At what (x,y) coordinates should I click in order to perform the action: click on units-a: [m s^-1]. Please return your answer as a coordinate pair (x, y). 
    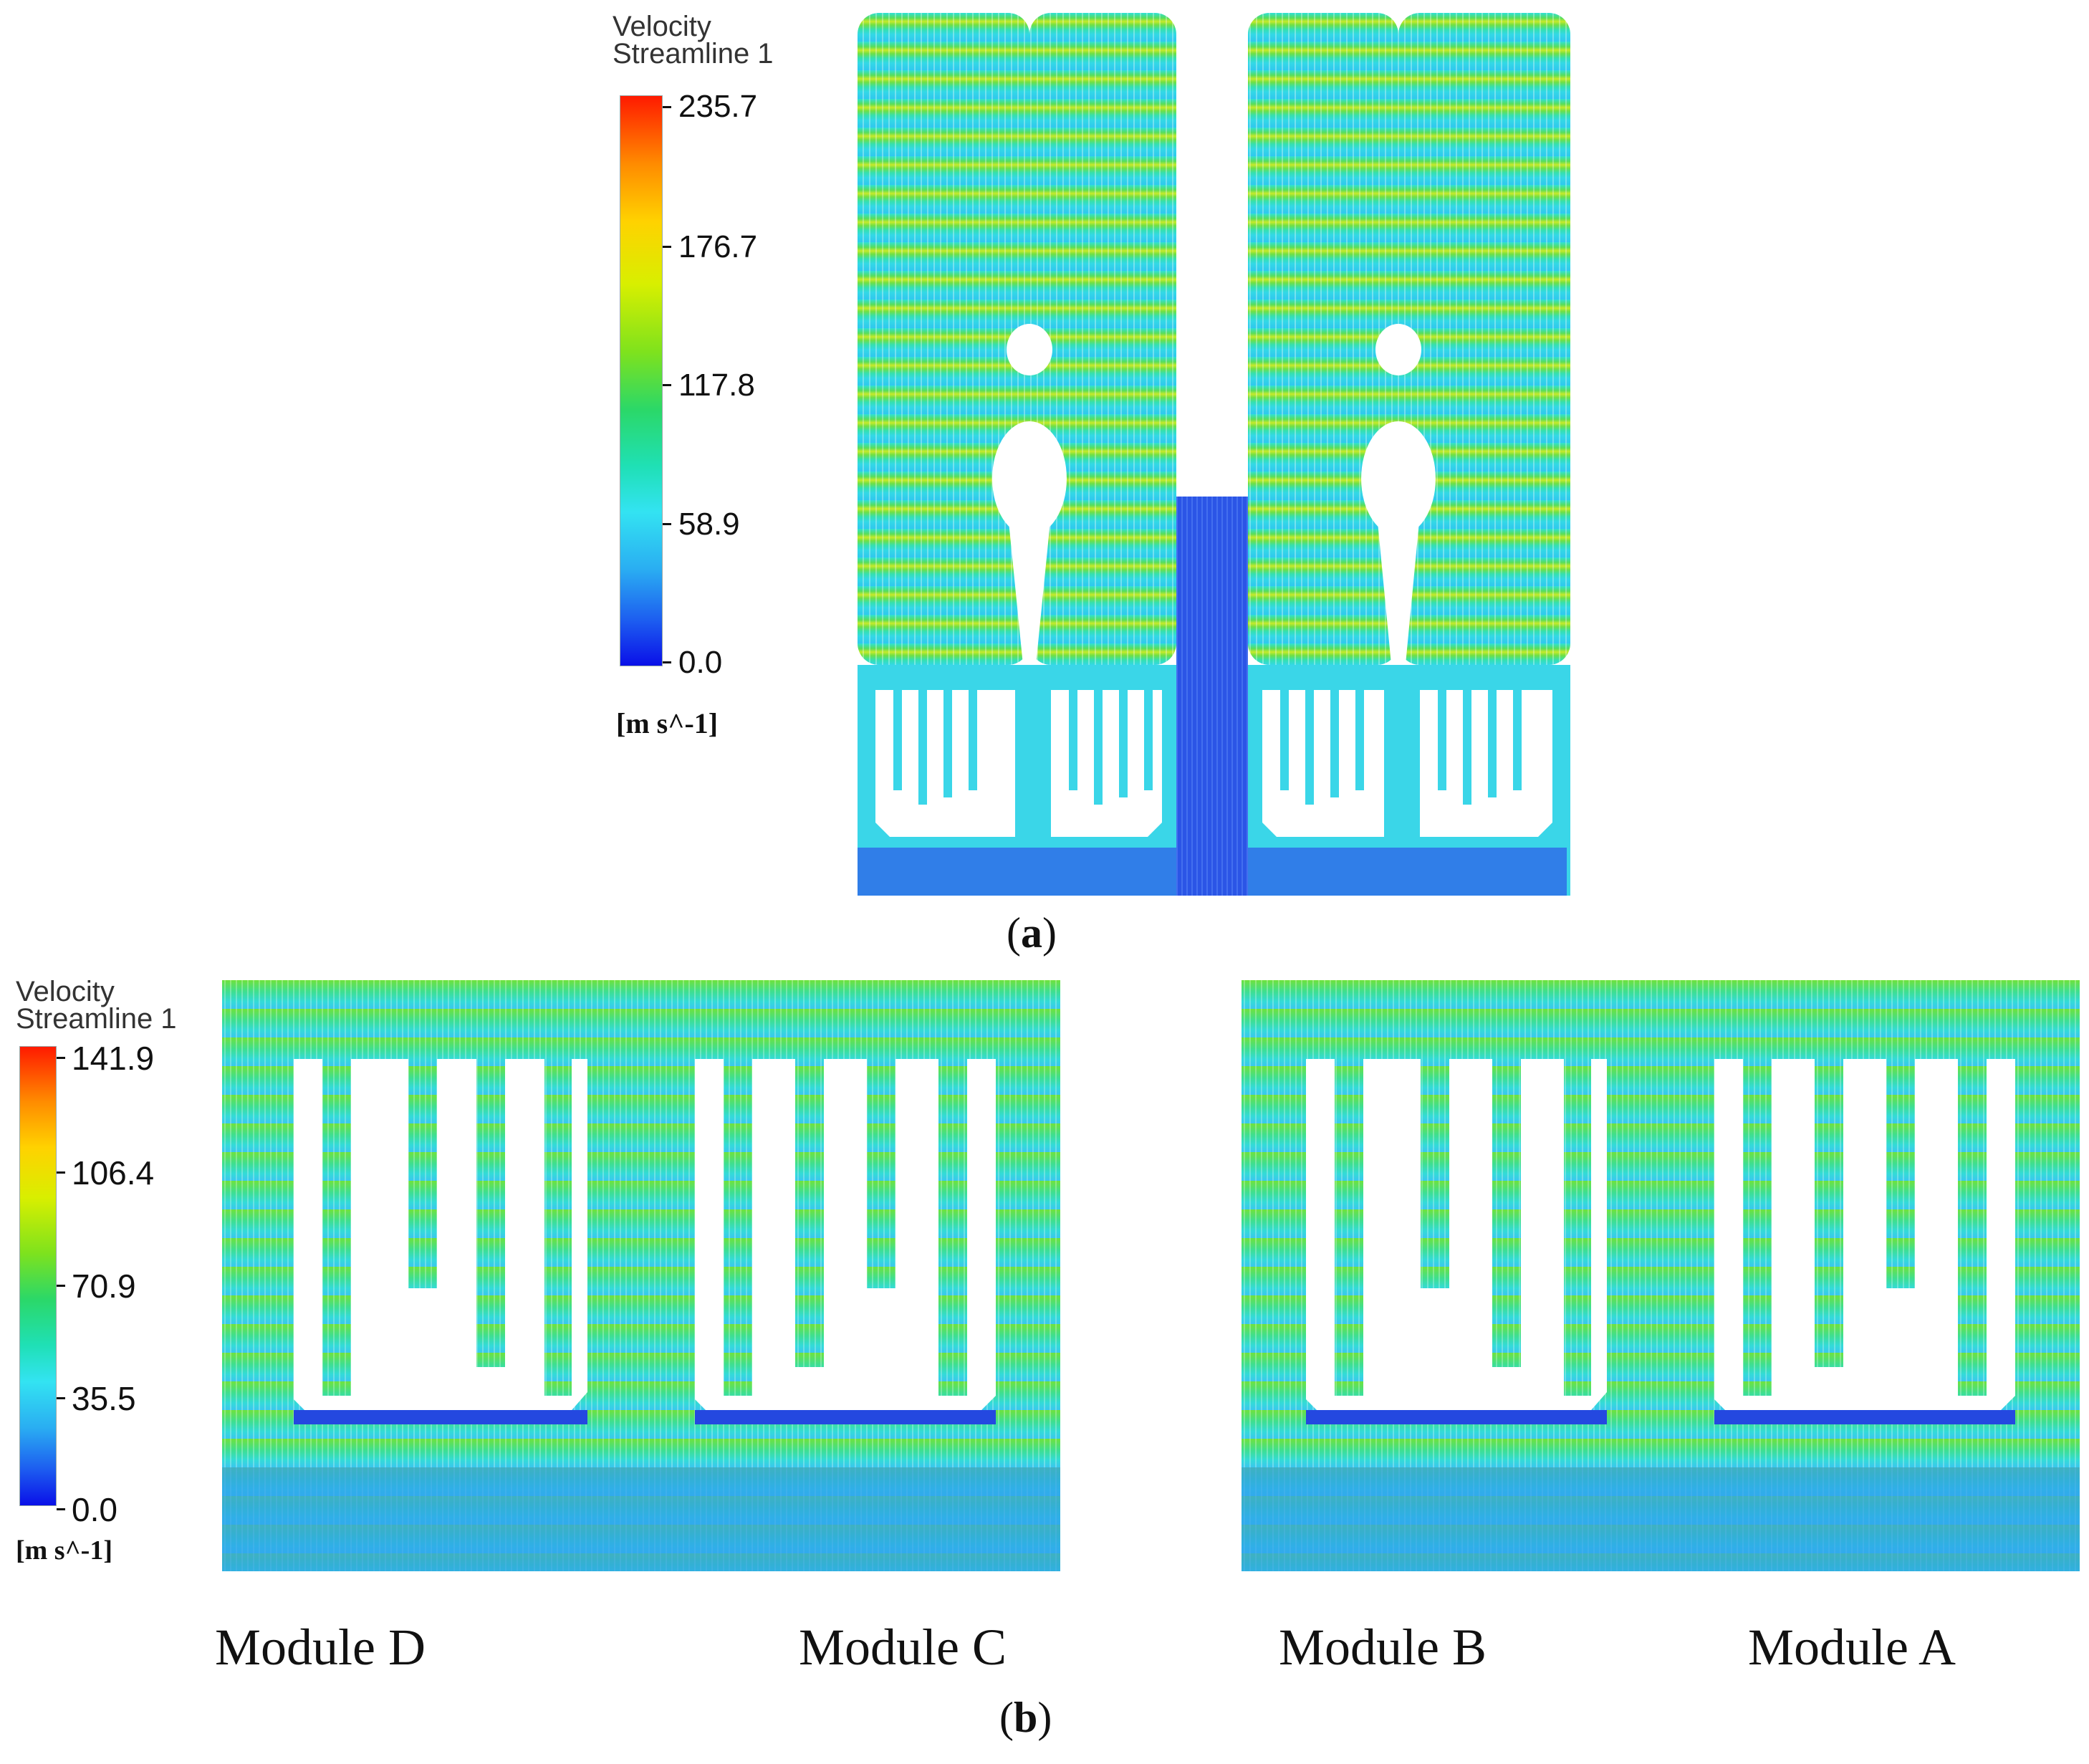
    Looking at the image, I should click on (667, 723).